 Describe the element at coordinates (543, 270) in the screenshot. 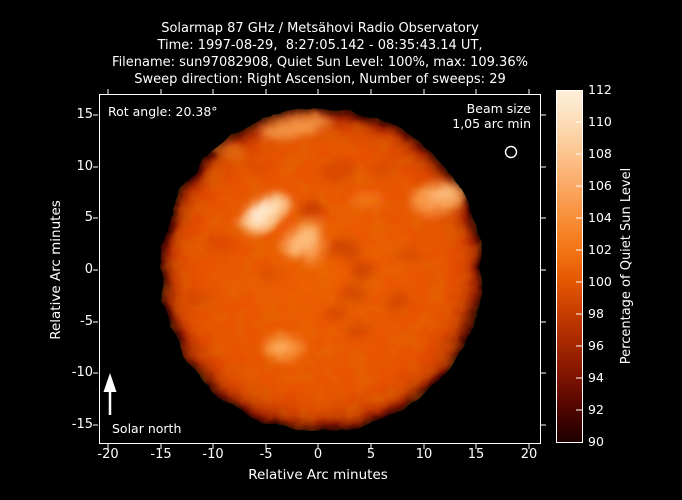

I see `y-axis-right-ticks` at that location.